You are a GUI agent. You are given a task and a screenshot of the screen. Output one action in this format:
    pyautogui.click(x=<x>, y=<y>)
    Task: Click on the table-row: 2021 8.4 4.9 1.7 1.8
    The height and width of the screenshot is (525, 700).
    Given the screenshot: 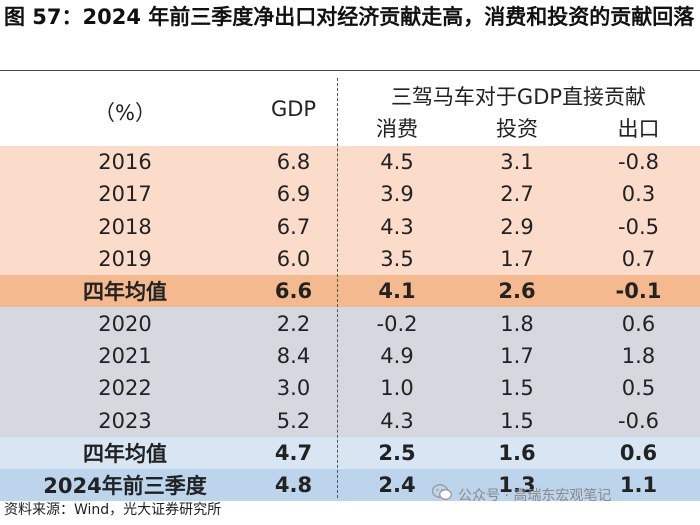 What is the action you would take?
    pyautogui.click(x=350, y=356)
    